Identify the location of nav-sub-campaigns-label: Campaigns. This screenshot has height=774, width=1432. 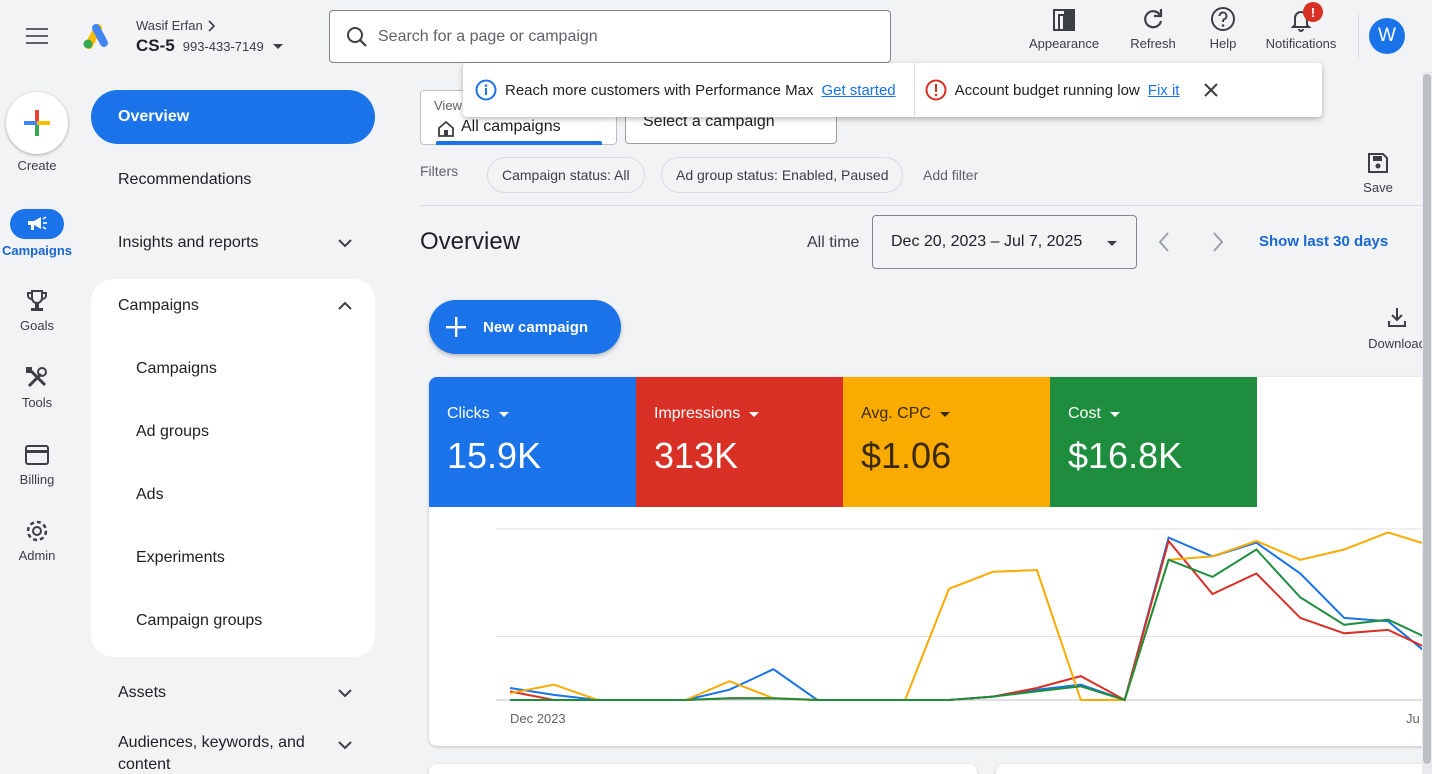
(176, 368).